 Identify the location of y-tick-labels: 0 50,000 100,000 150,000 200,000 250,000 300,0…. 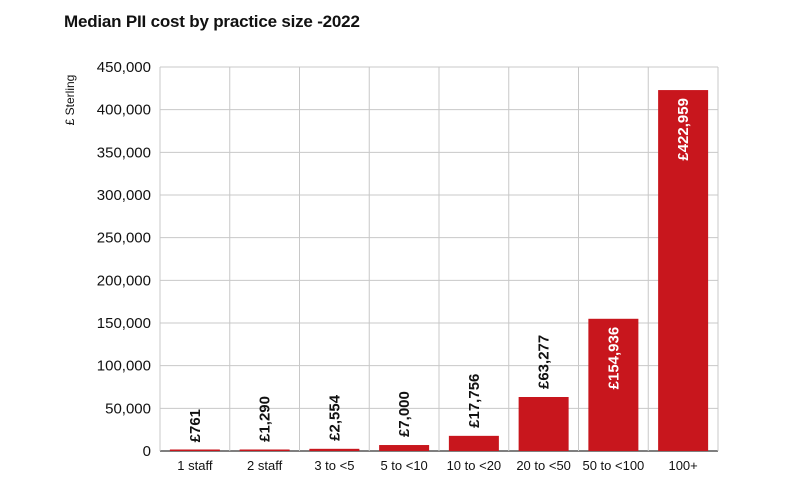
(124, 259).